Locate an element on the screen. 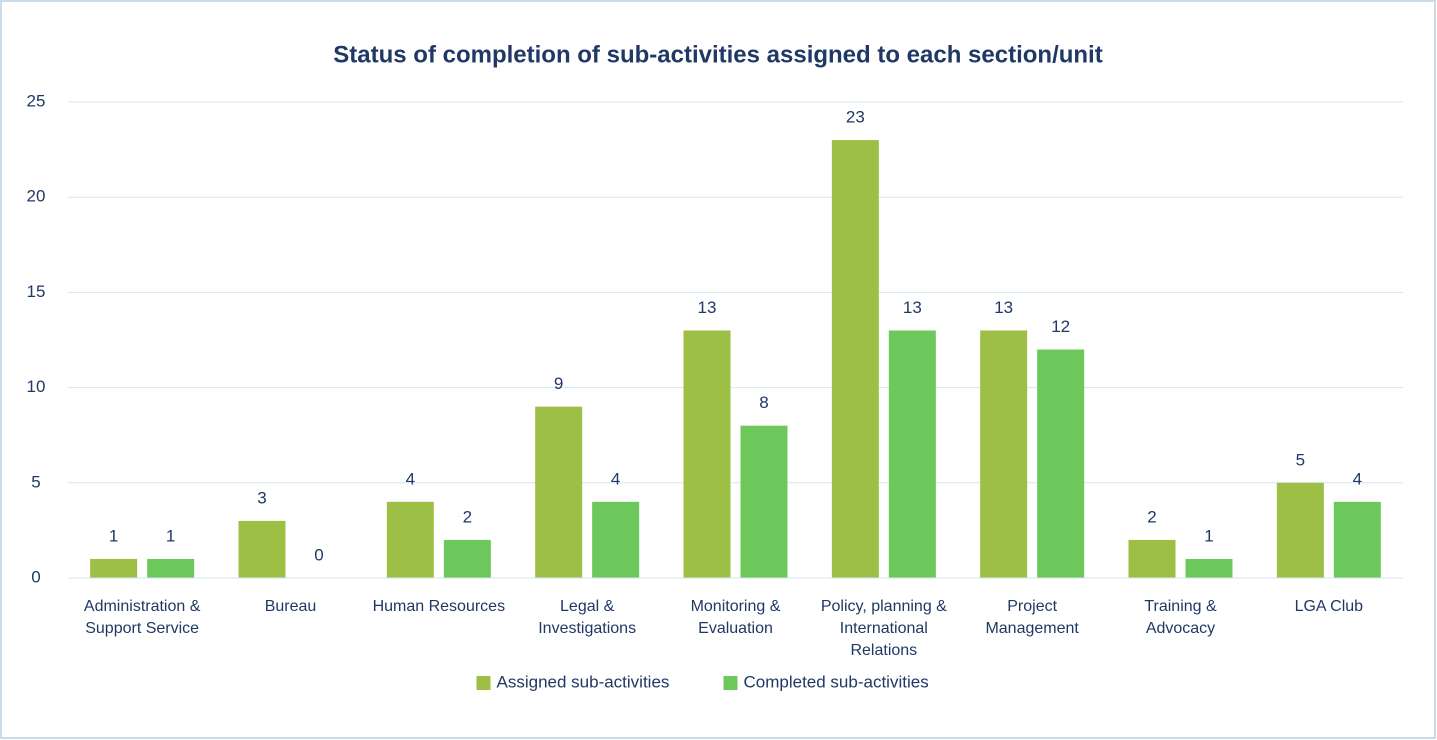 The height and width of the screenshot is (740, 1437). x-tick-label: Project Management is located at coordinates (1032, 617).